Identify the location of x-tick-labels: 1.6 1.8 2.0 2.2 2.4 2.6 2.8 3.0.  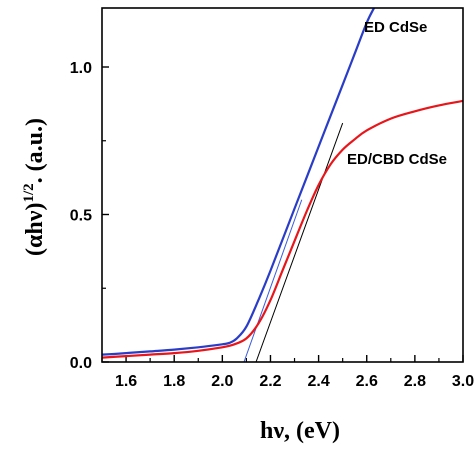
(294, 381).